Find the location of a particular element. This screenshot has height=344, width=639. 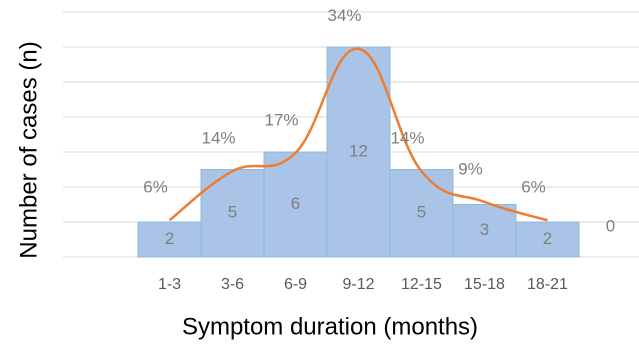

bar-value-label: 6 is located at coordinates (295, 203).